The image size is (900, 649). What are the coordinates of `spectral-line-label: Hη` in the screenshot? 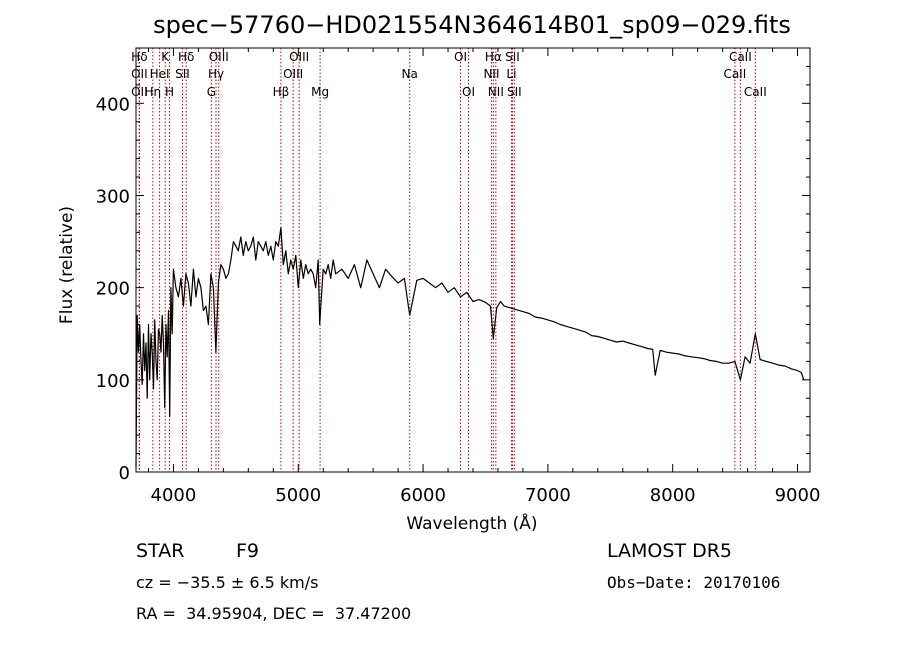 It's located at (153, 92).